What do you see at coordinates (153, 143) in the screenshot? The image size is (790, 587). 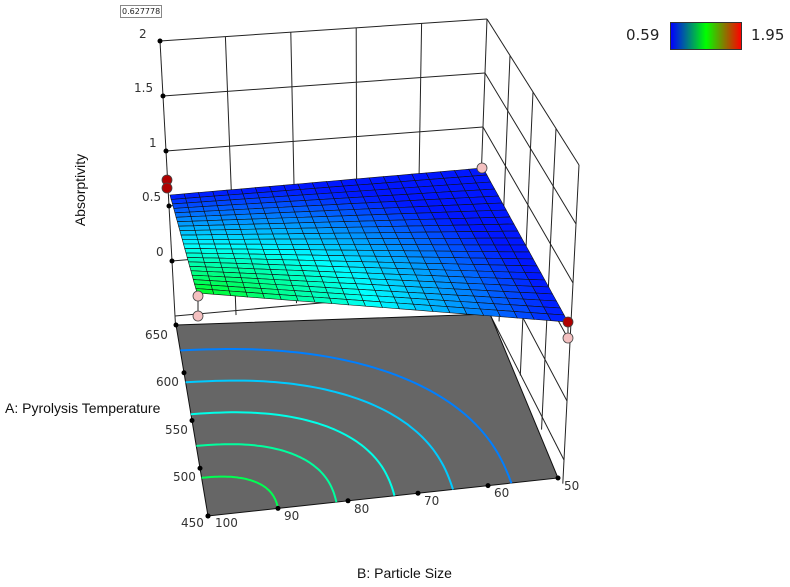 I see `z-tick-label: 1` at bounding box center [153, 143].